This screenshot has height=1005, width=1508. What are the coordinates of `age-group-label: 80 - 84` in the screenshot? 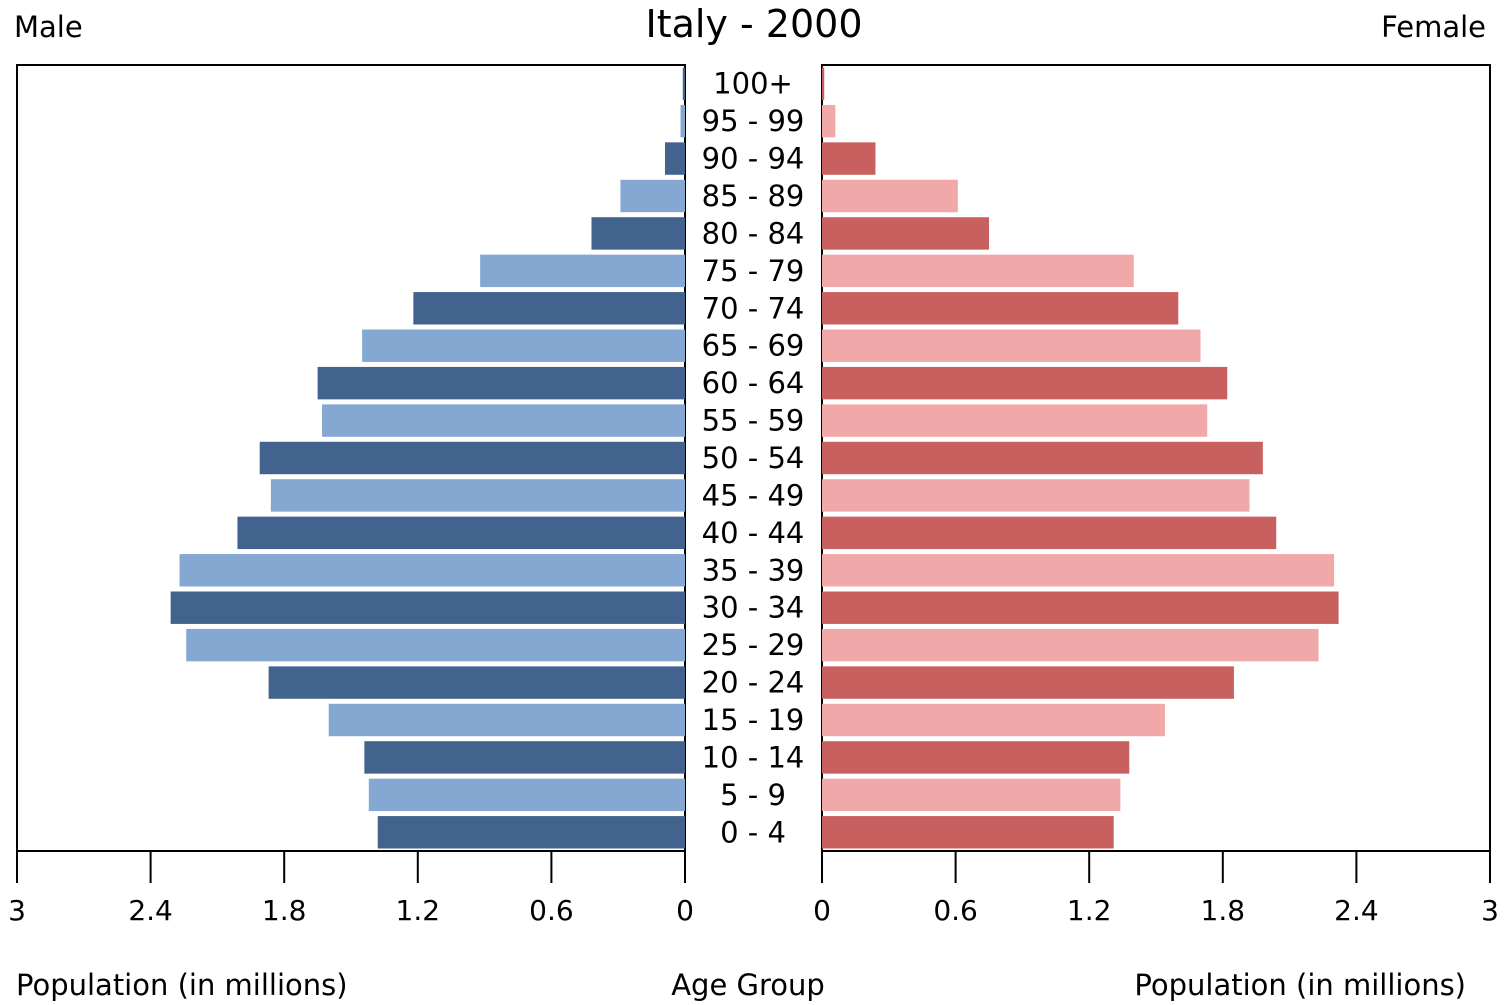 It's located at (753, 233).